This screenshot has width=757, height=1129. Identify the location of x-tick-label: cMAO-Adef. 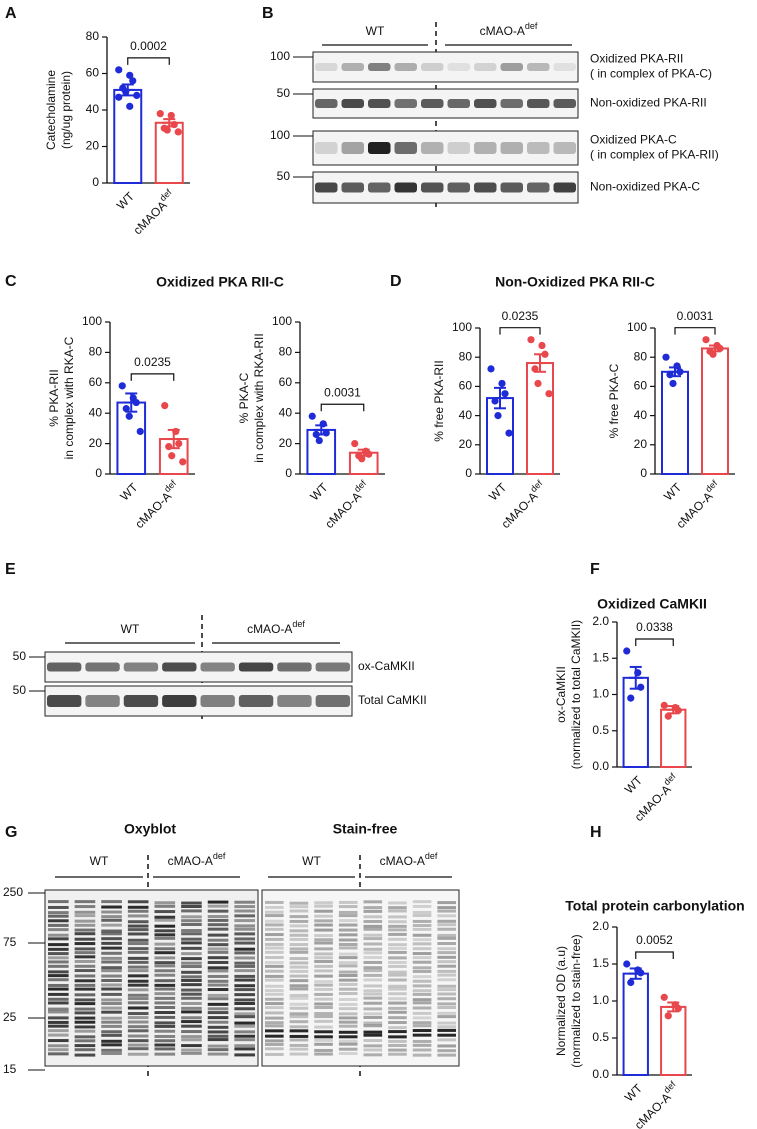
(156, 504).